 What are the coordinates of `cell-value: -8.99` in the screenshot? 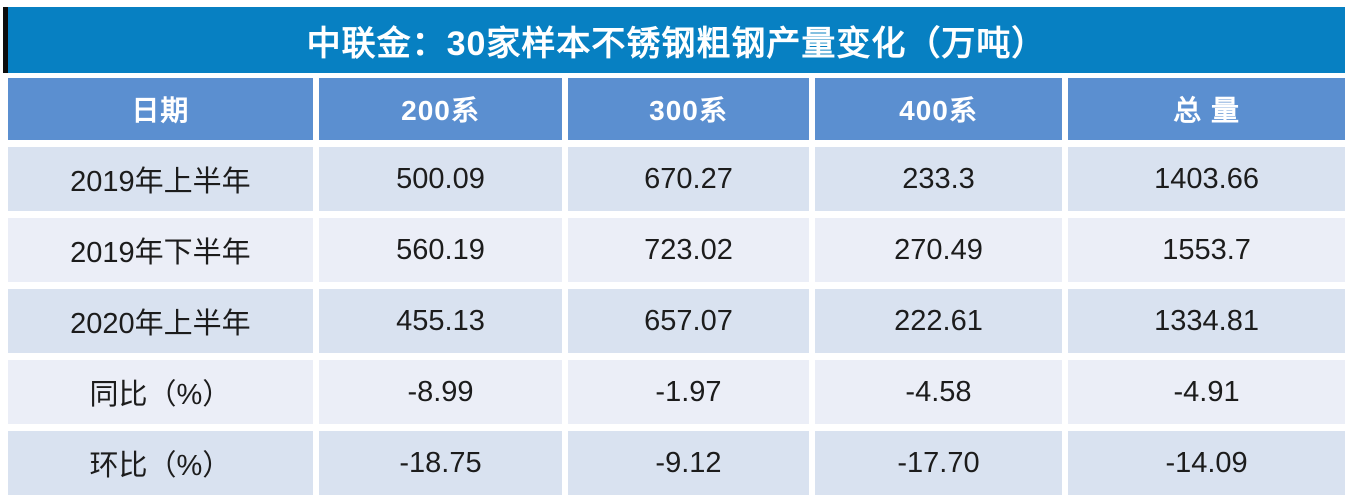 It's located at (440, 392).